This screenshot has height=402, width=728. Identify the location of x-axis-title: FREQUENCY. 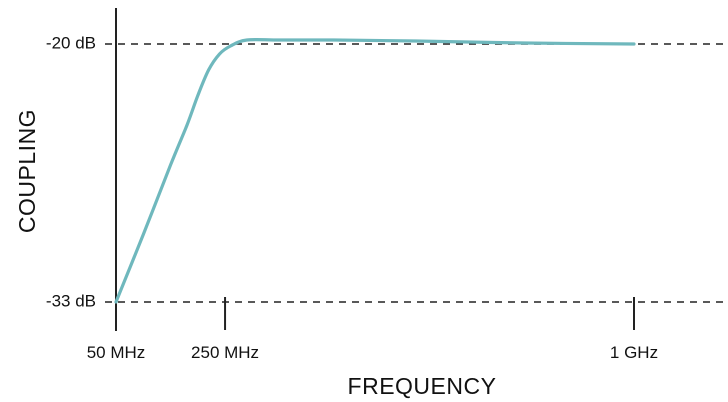
(422, 386).